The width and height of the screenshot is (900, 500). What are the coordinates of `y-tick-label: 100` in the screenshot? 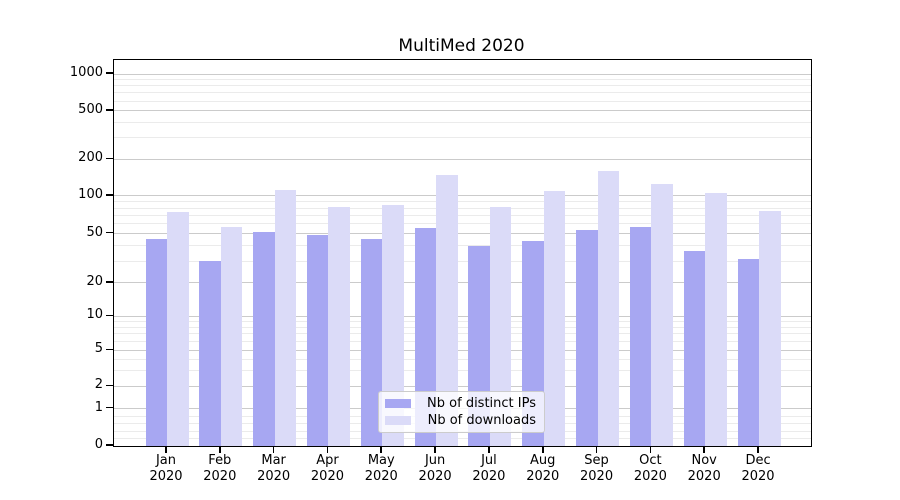 It's located at (90, 194).